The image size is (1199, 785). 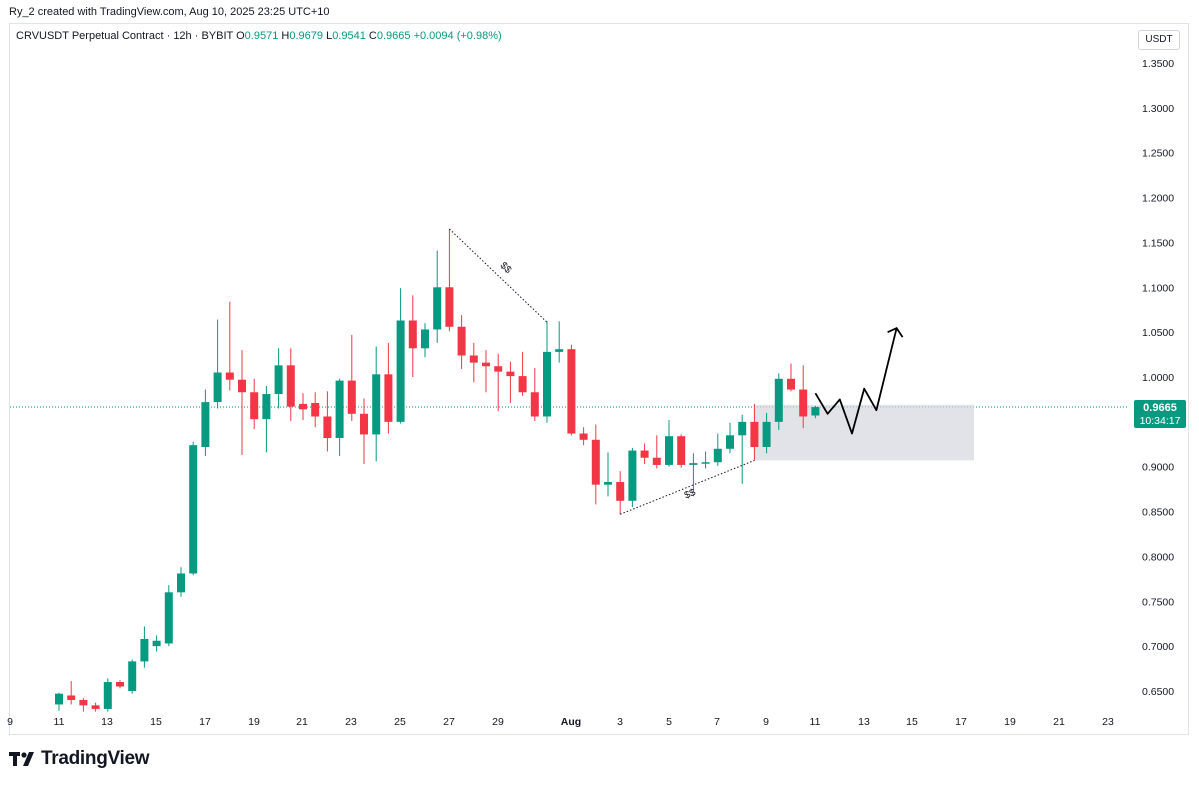 What do you see at coordinates (125, 36) in the screenshot?
I see `symbol-label: CRVUSDT Perpetual Contract · 12h · BYBIT` at bounding box center [125, 36].